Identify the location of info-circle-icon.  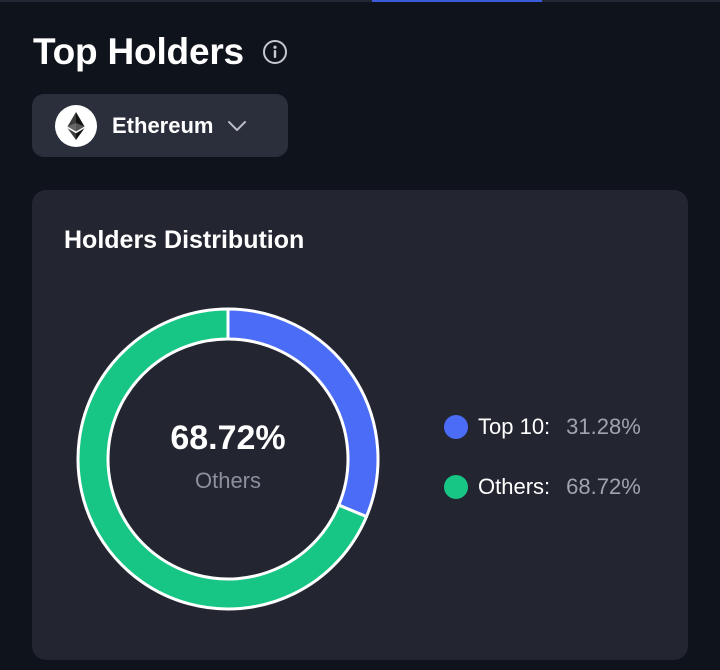
(275, 52).